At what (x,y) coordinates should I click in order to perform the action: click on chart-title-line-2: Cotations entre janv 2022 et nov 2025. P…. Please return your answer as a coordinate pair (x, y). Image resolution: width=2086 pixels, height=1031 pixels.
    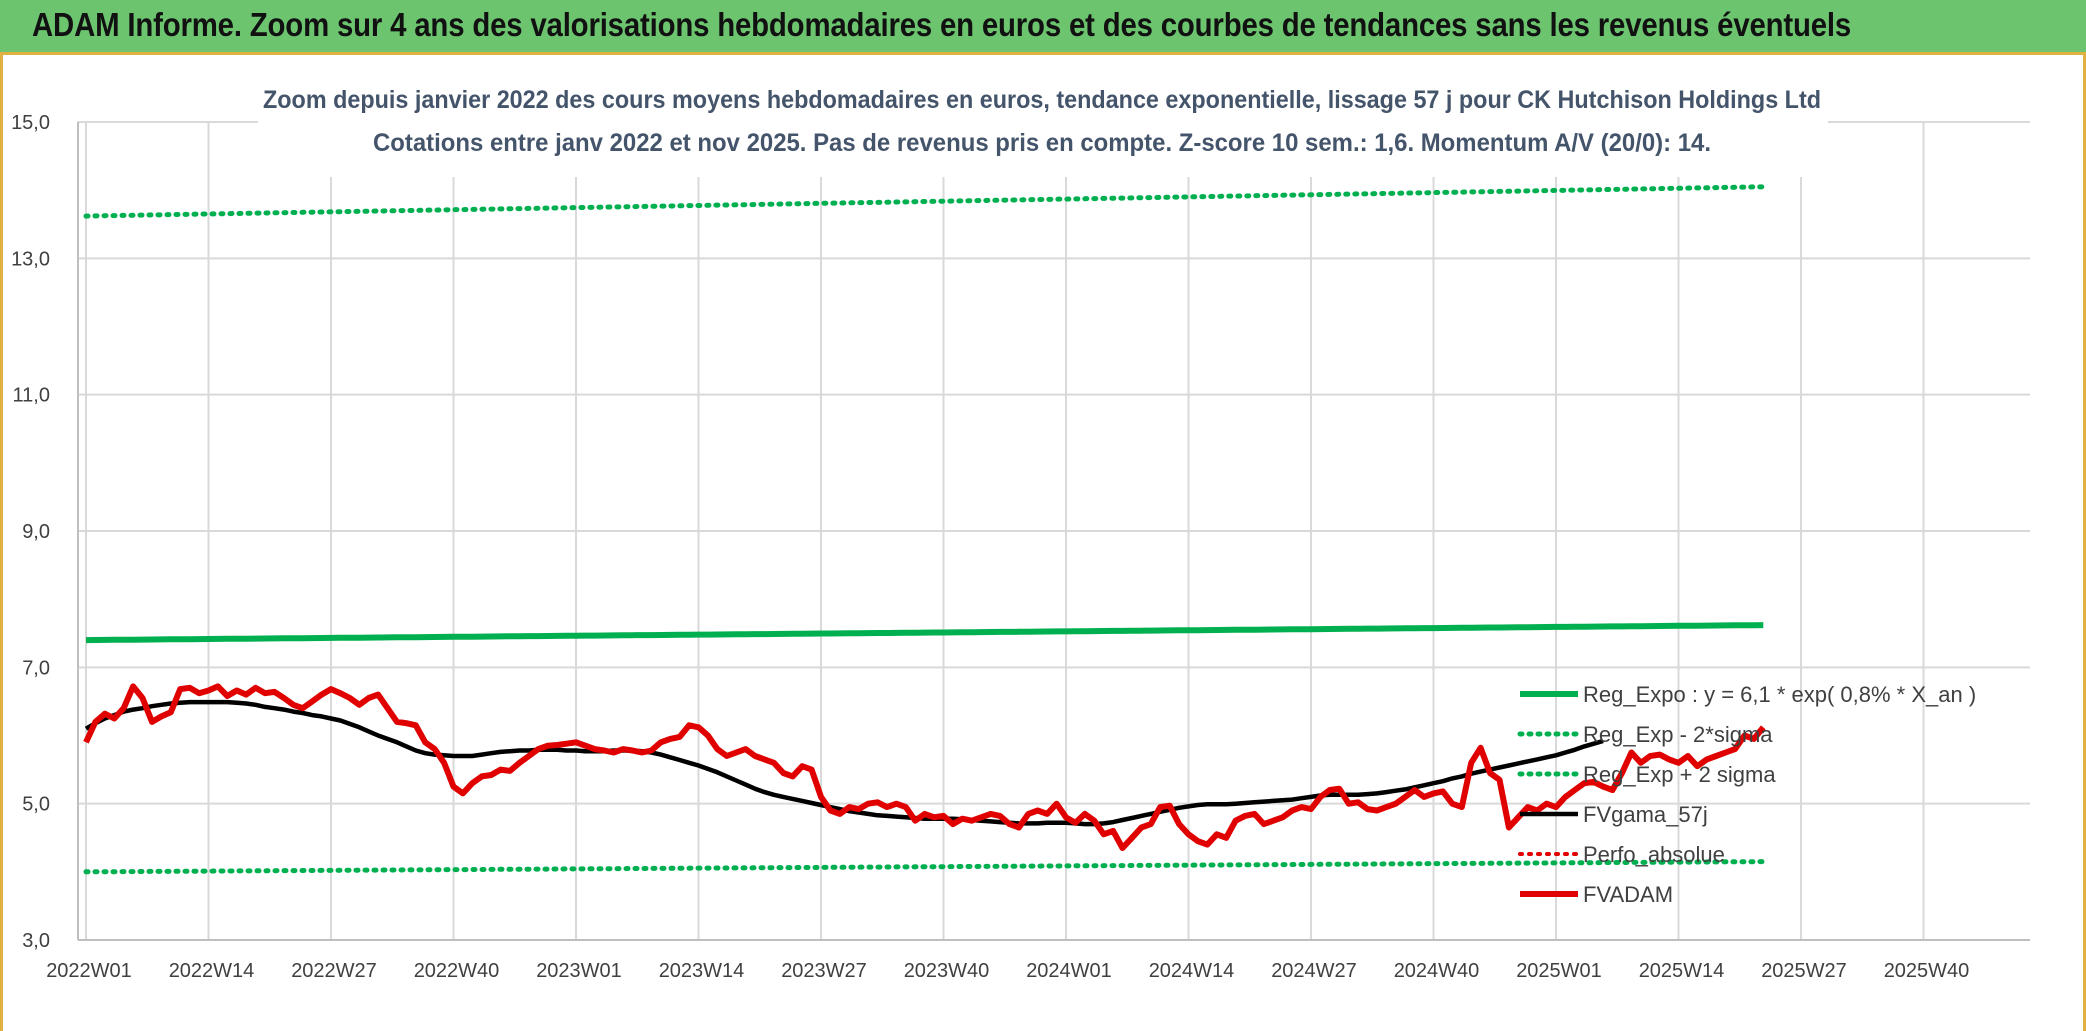
    Looking at the image, I should click on (1042, 143).